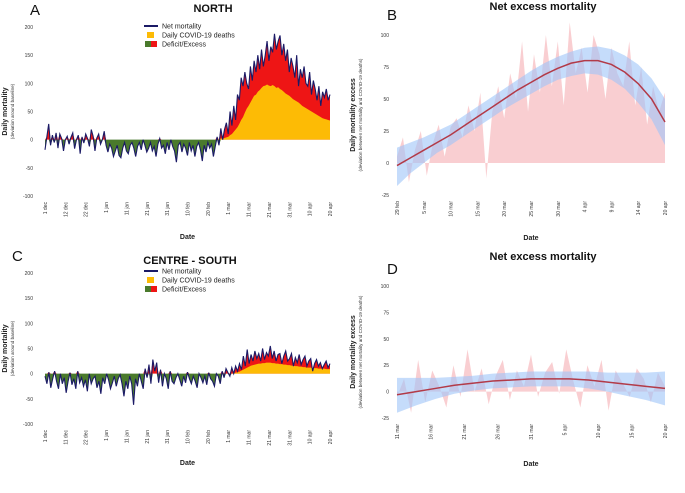  What do you see at coordinates (639, 208) in the screenshot?
I see `x-tick-label: 14 apr` at bounding box center [639, 208].